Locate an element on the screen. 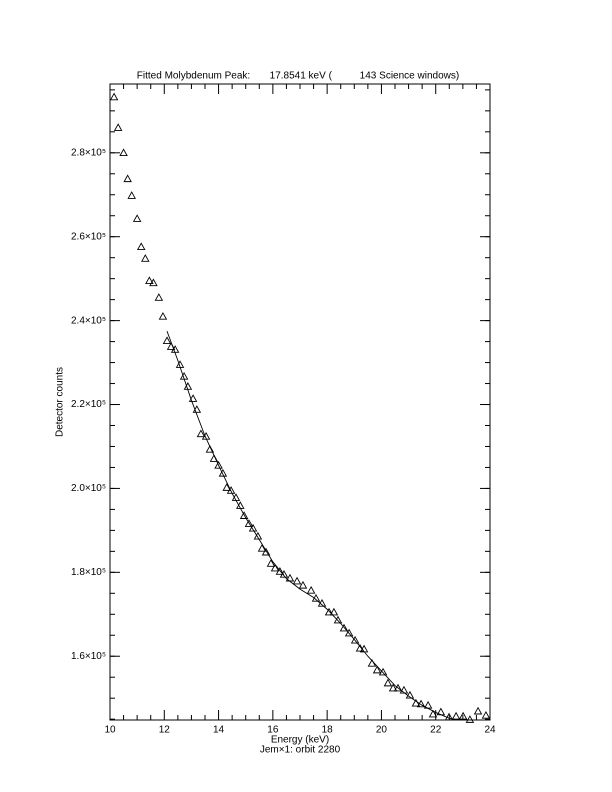 The height and width of the screenshot is (792, 612). y-tick-label: 2.2×10⁵ is located at coordinates (88, 404).